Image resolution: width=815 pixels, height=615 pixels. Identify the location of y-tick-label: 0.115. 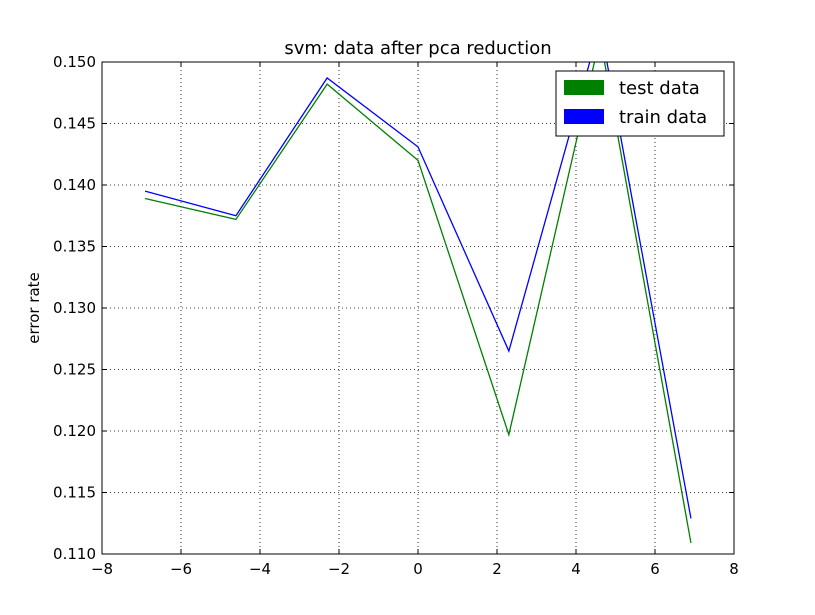
(74, 493).